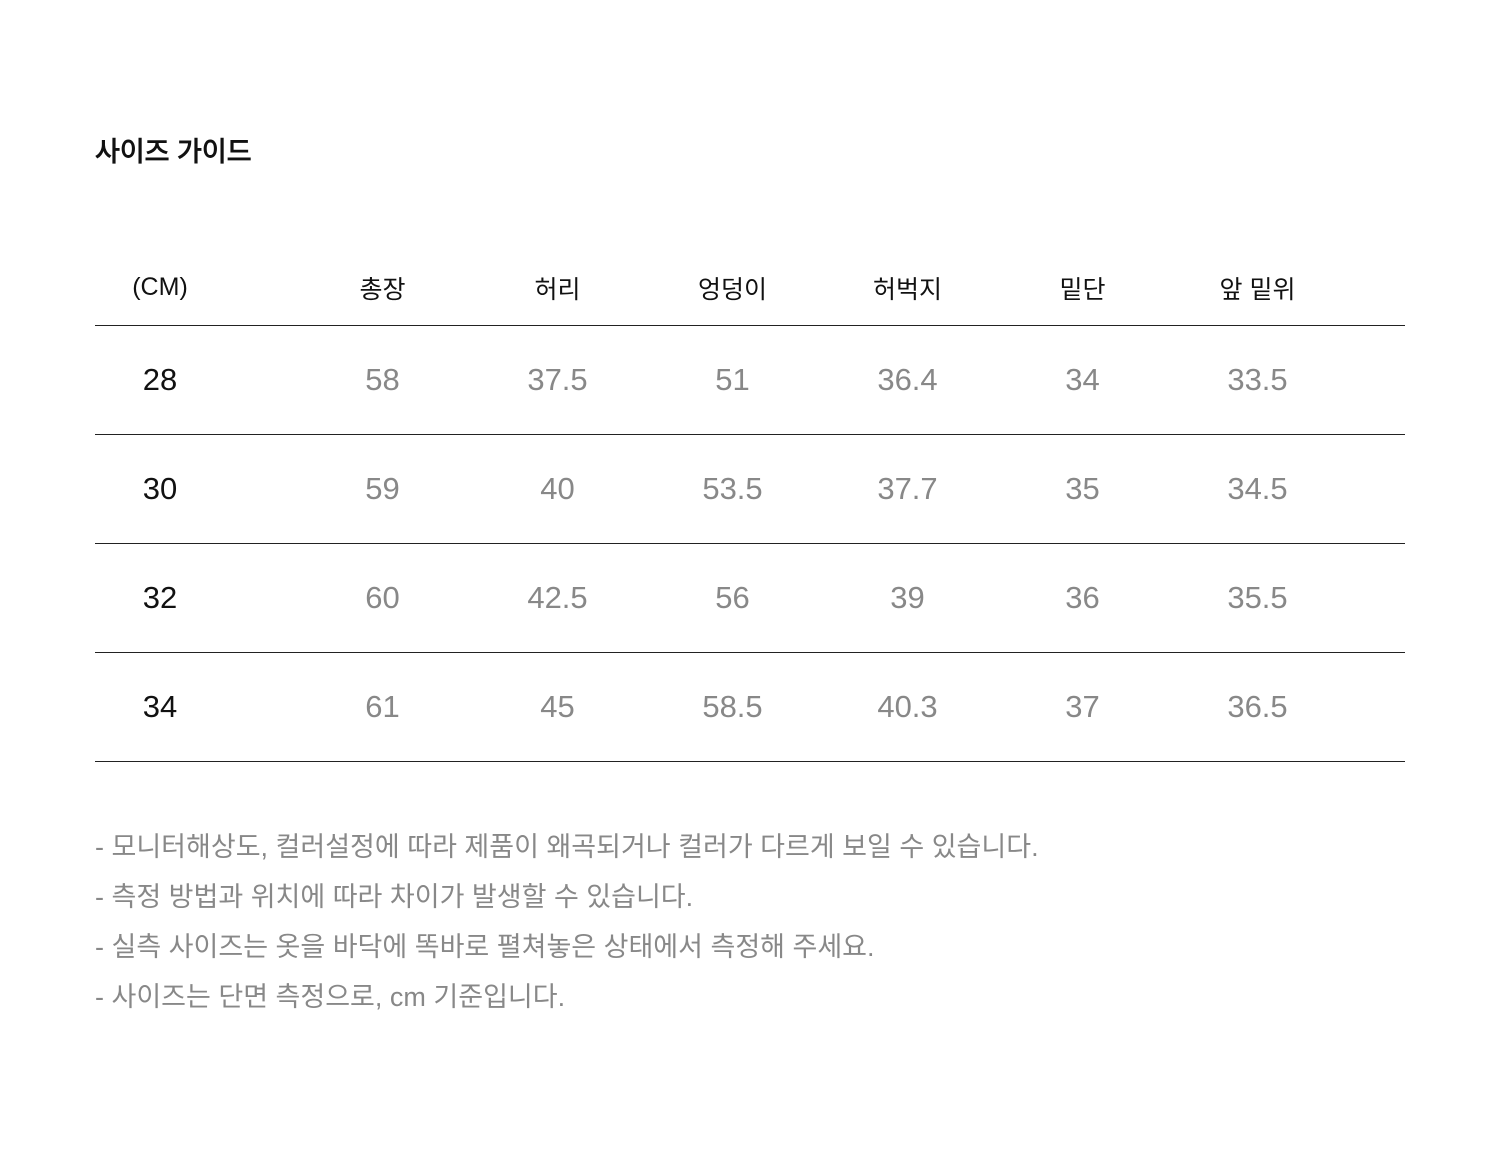 Image resolution: width=1500 pixels, height=1156 pixels. Describe the element at coordinates (382, 598) in the screenshot. I see `measurement-cell: 60` at that location.